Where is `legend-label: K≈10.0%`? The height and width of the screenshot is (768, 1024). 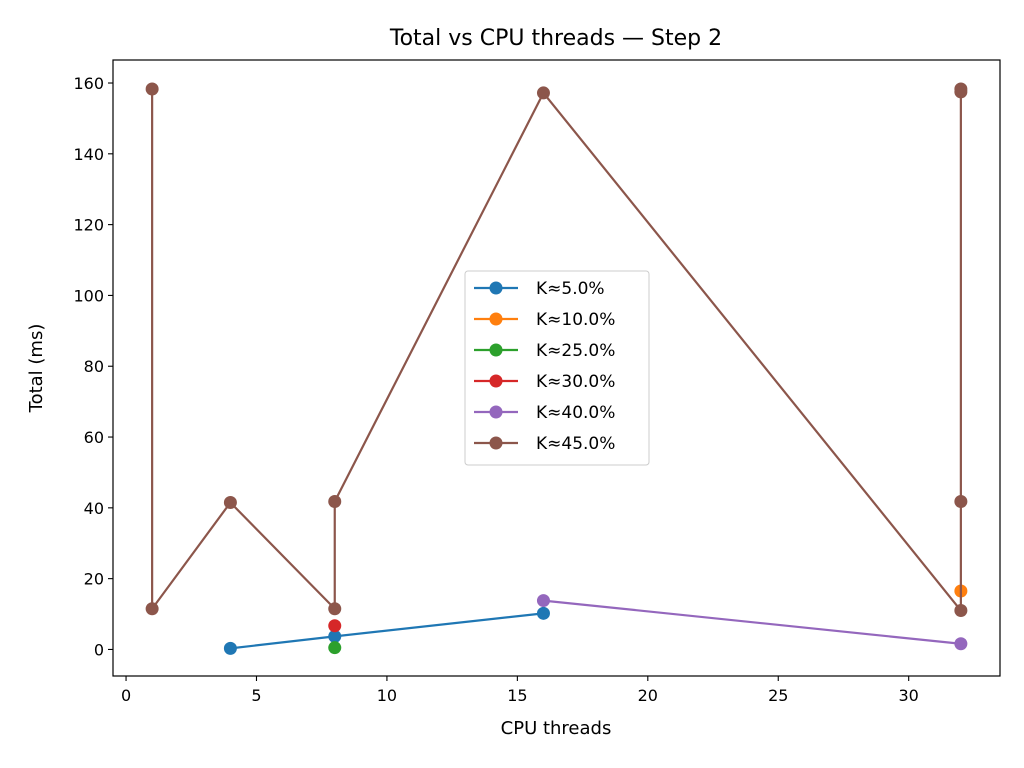 legend-label: K≈10.0% is located at coordinates (575, 320).